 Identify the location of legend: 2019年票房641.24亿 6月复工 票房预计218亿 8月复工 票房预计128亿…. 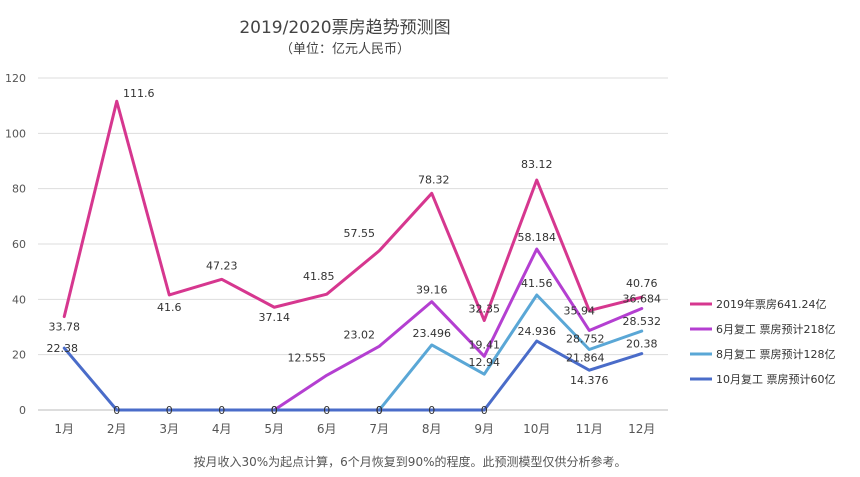
(763, 341).